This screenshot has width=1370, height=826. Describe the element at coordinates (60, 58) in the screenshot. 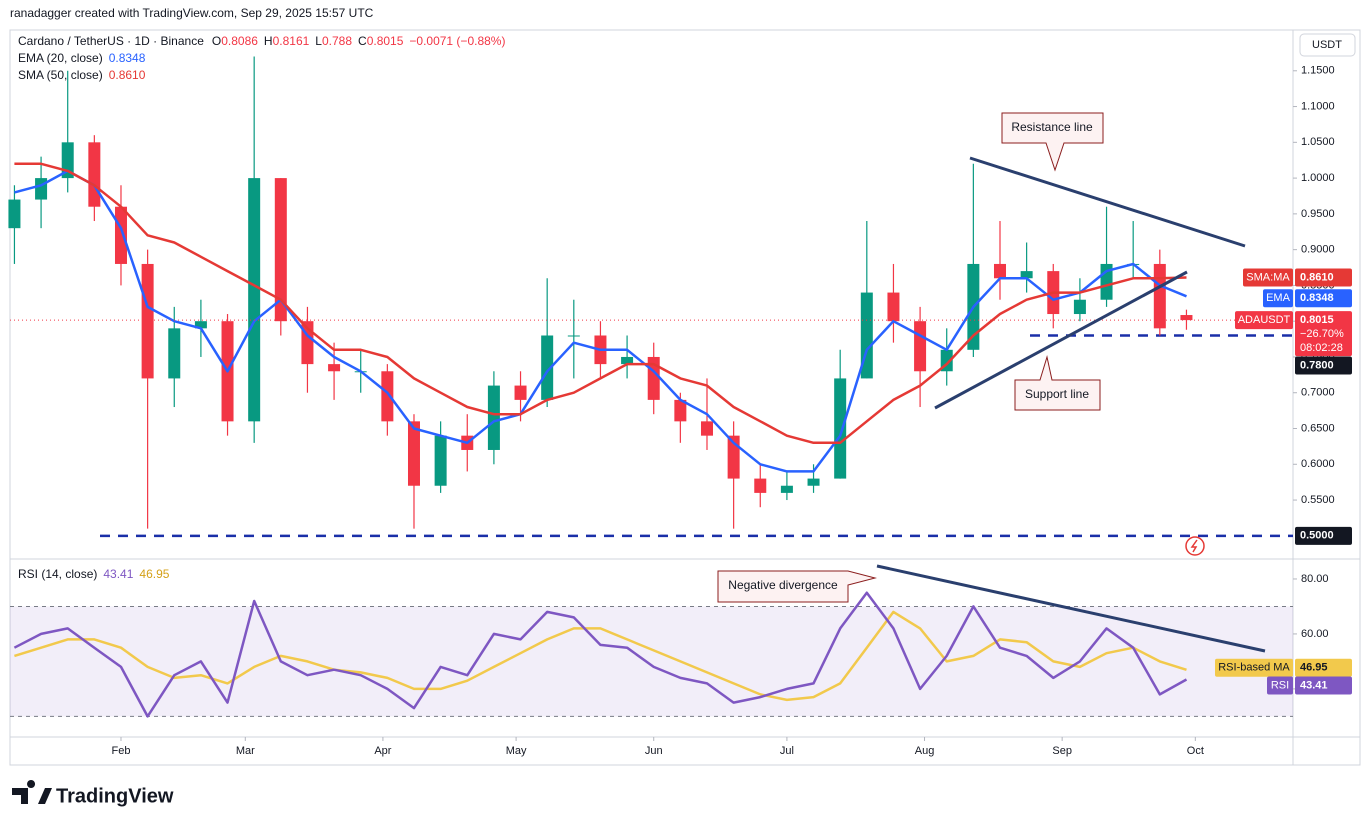

I see `ema-label: EMA (20, close)` at that location.